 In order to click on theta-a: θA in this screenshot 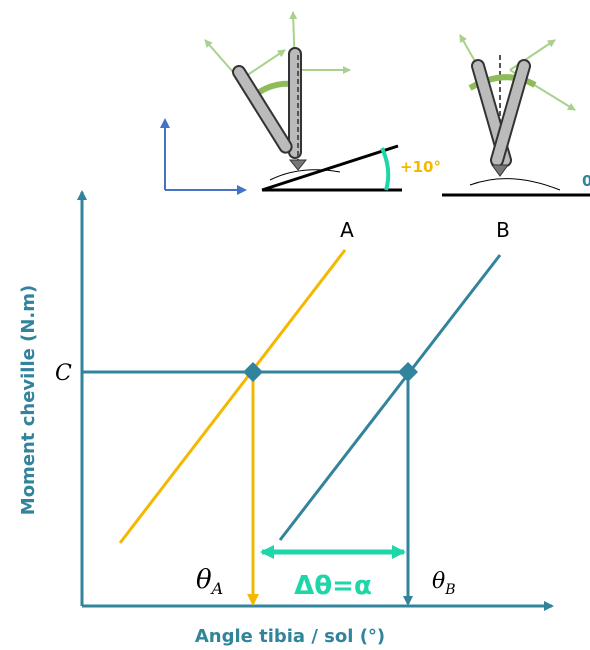, I will do `click(209, 581)`.